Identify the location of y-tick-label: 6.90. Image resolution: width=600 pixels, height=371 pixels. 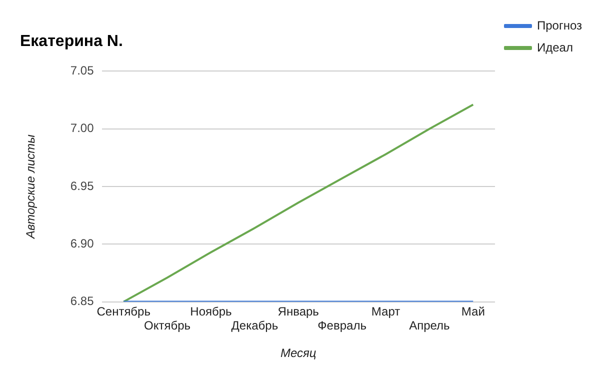
(82, 243).